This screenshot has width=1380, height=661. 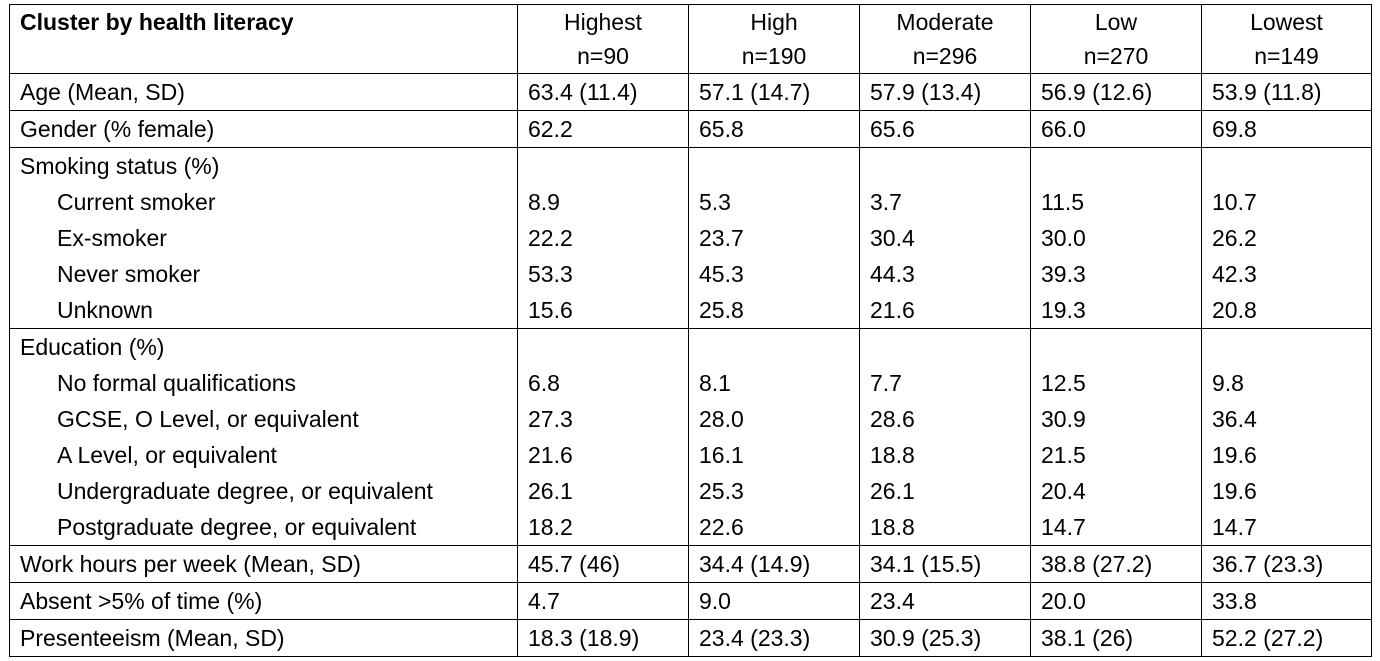 I want to click on cell: 65.8, so click(x=774, y=129).